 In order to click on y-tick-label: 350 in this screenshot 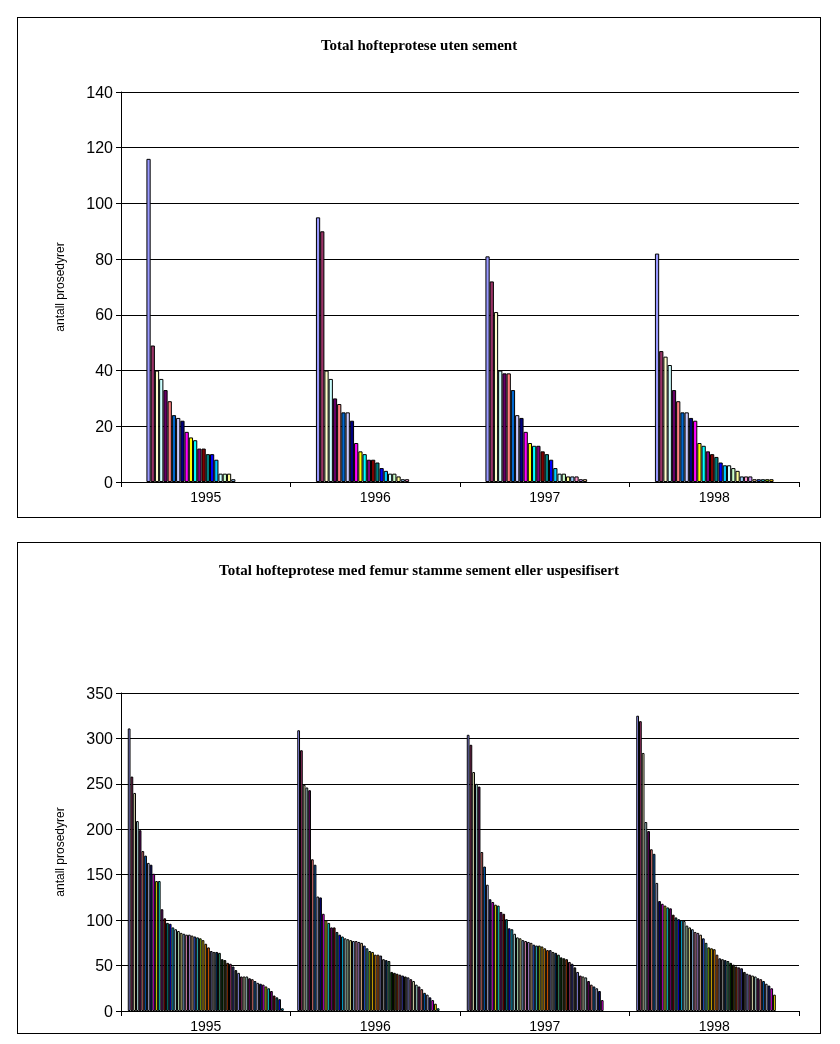, I will do `click(100, 693)`.